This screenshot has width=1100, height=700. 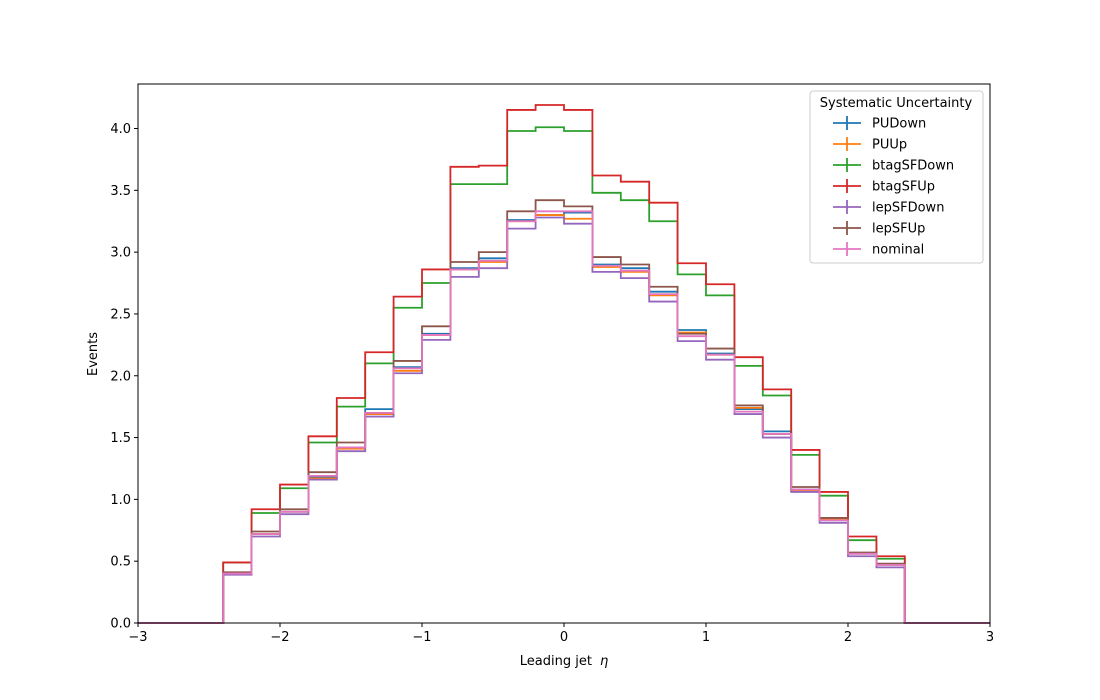 What do you see at coordinates (564, 637) in the screenshot?
I see `x-tick-label: 0` at bounding box center [564, 637].